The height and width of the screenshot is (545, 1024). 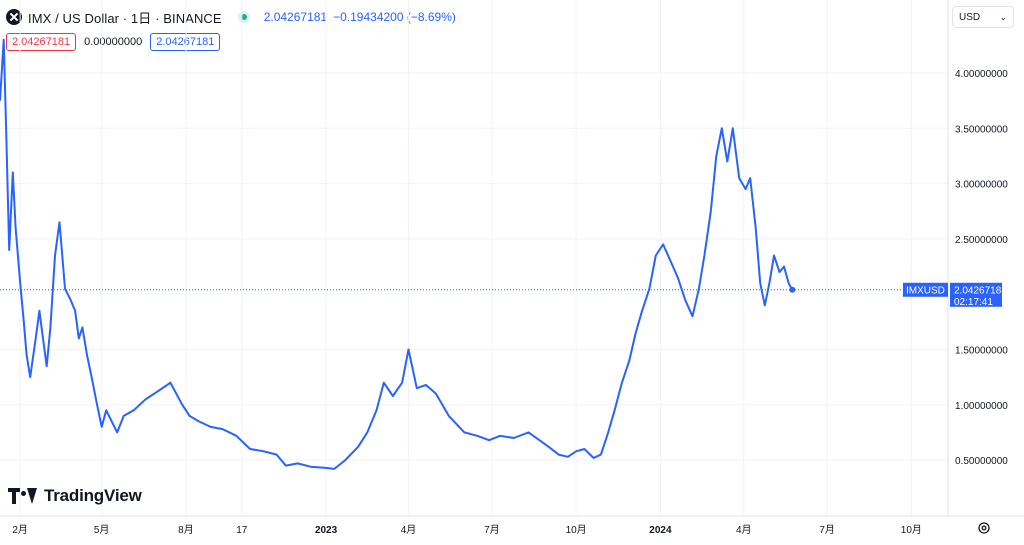 I want to click on price-label-value: 2.04267181, so click(x=980, y=290).